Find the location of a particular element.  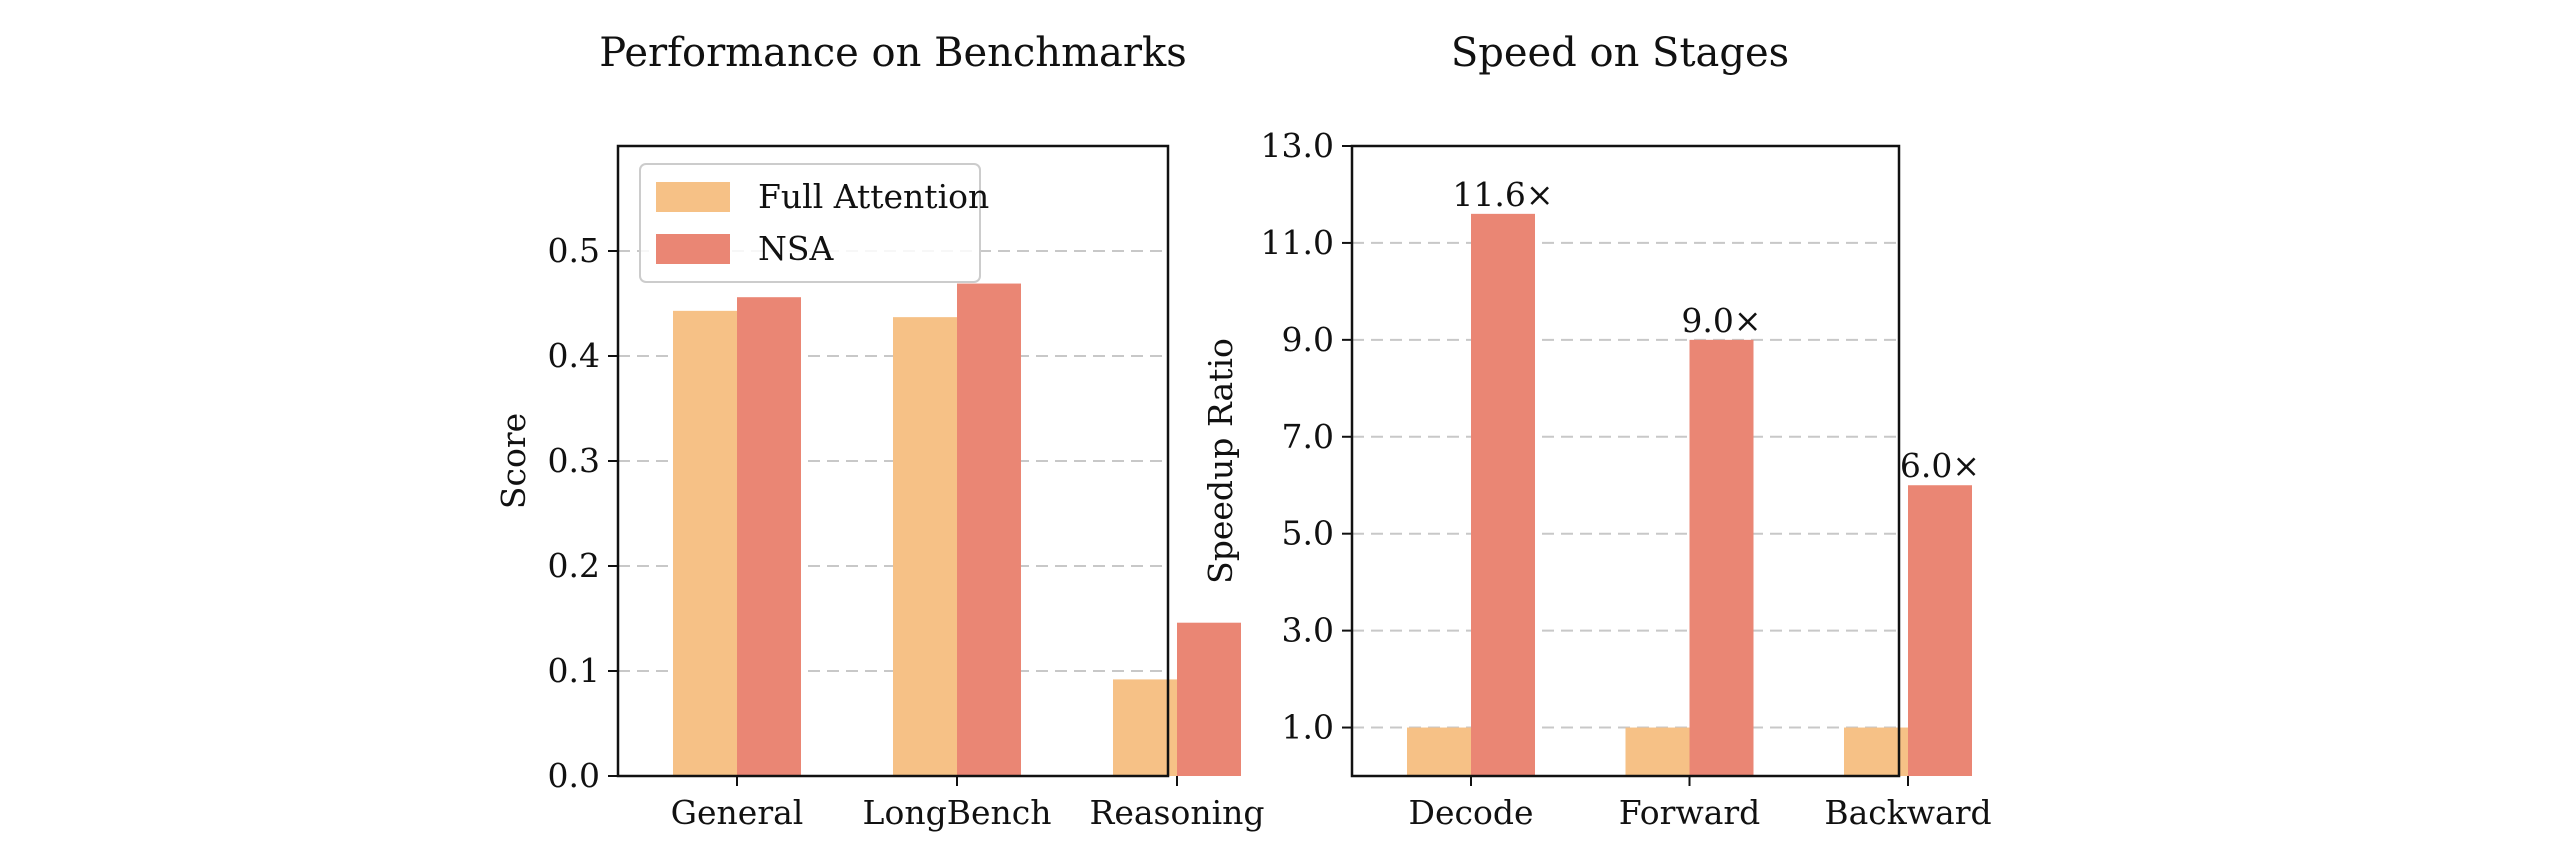

grid-lines is located at coordinates (1625, 437).